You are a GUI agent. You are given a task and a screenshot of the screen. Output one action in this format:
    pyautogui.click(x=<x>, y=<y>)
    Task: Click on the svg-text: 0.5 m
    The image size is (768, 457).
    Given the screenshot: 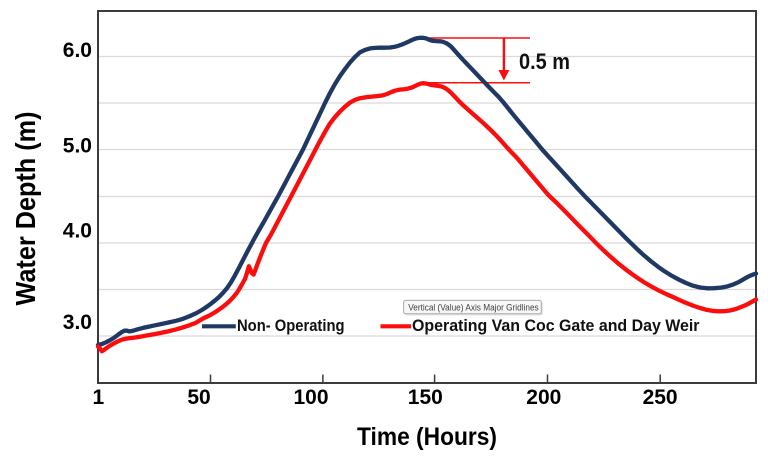 What is the action you would take?
    pyautogui.click(x=544, y=61)
    